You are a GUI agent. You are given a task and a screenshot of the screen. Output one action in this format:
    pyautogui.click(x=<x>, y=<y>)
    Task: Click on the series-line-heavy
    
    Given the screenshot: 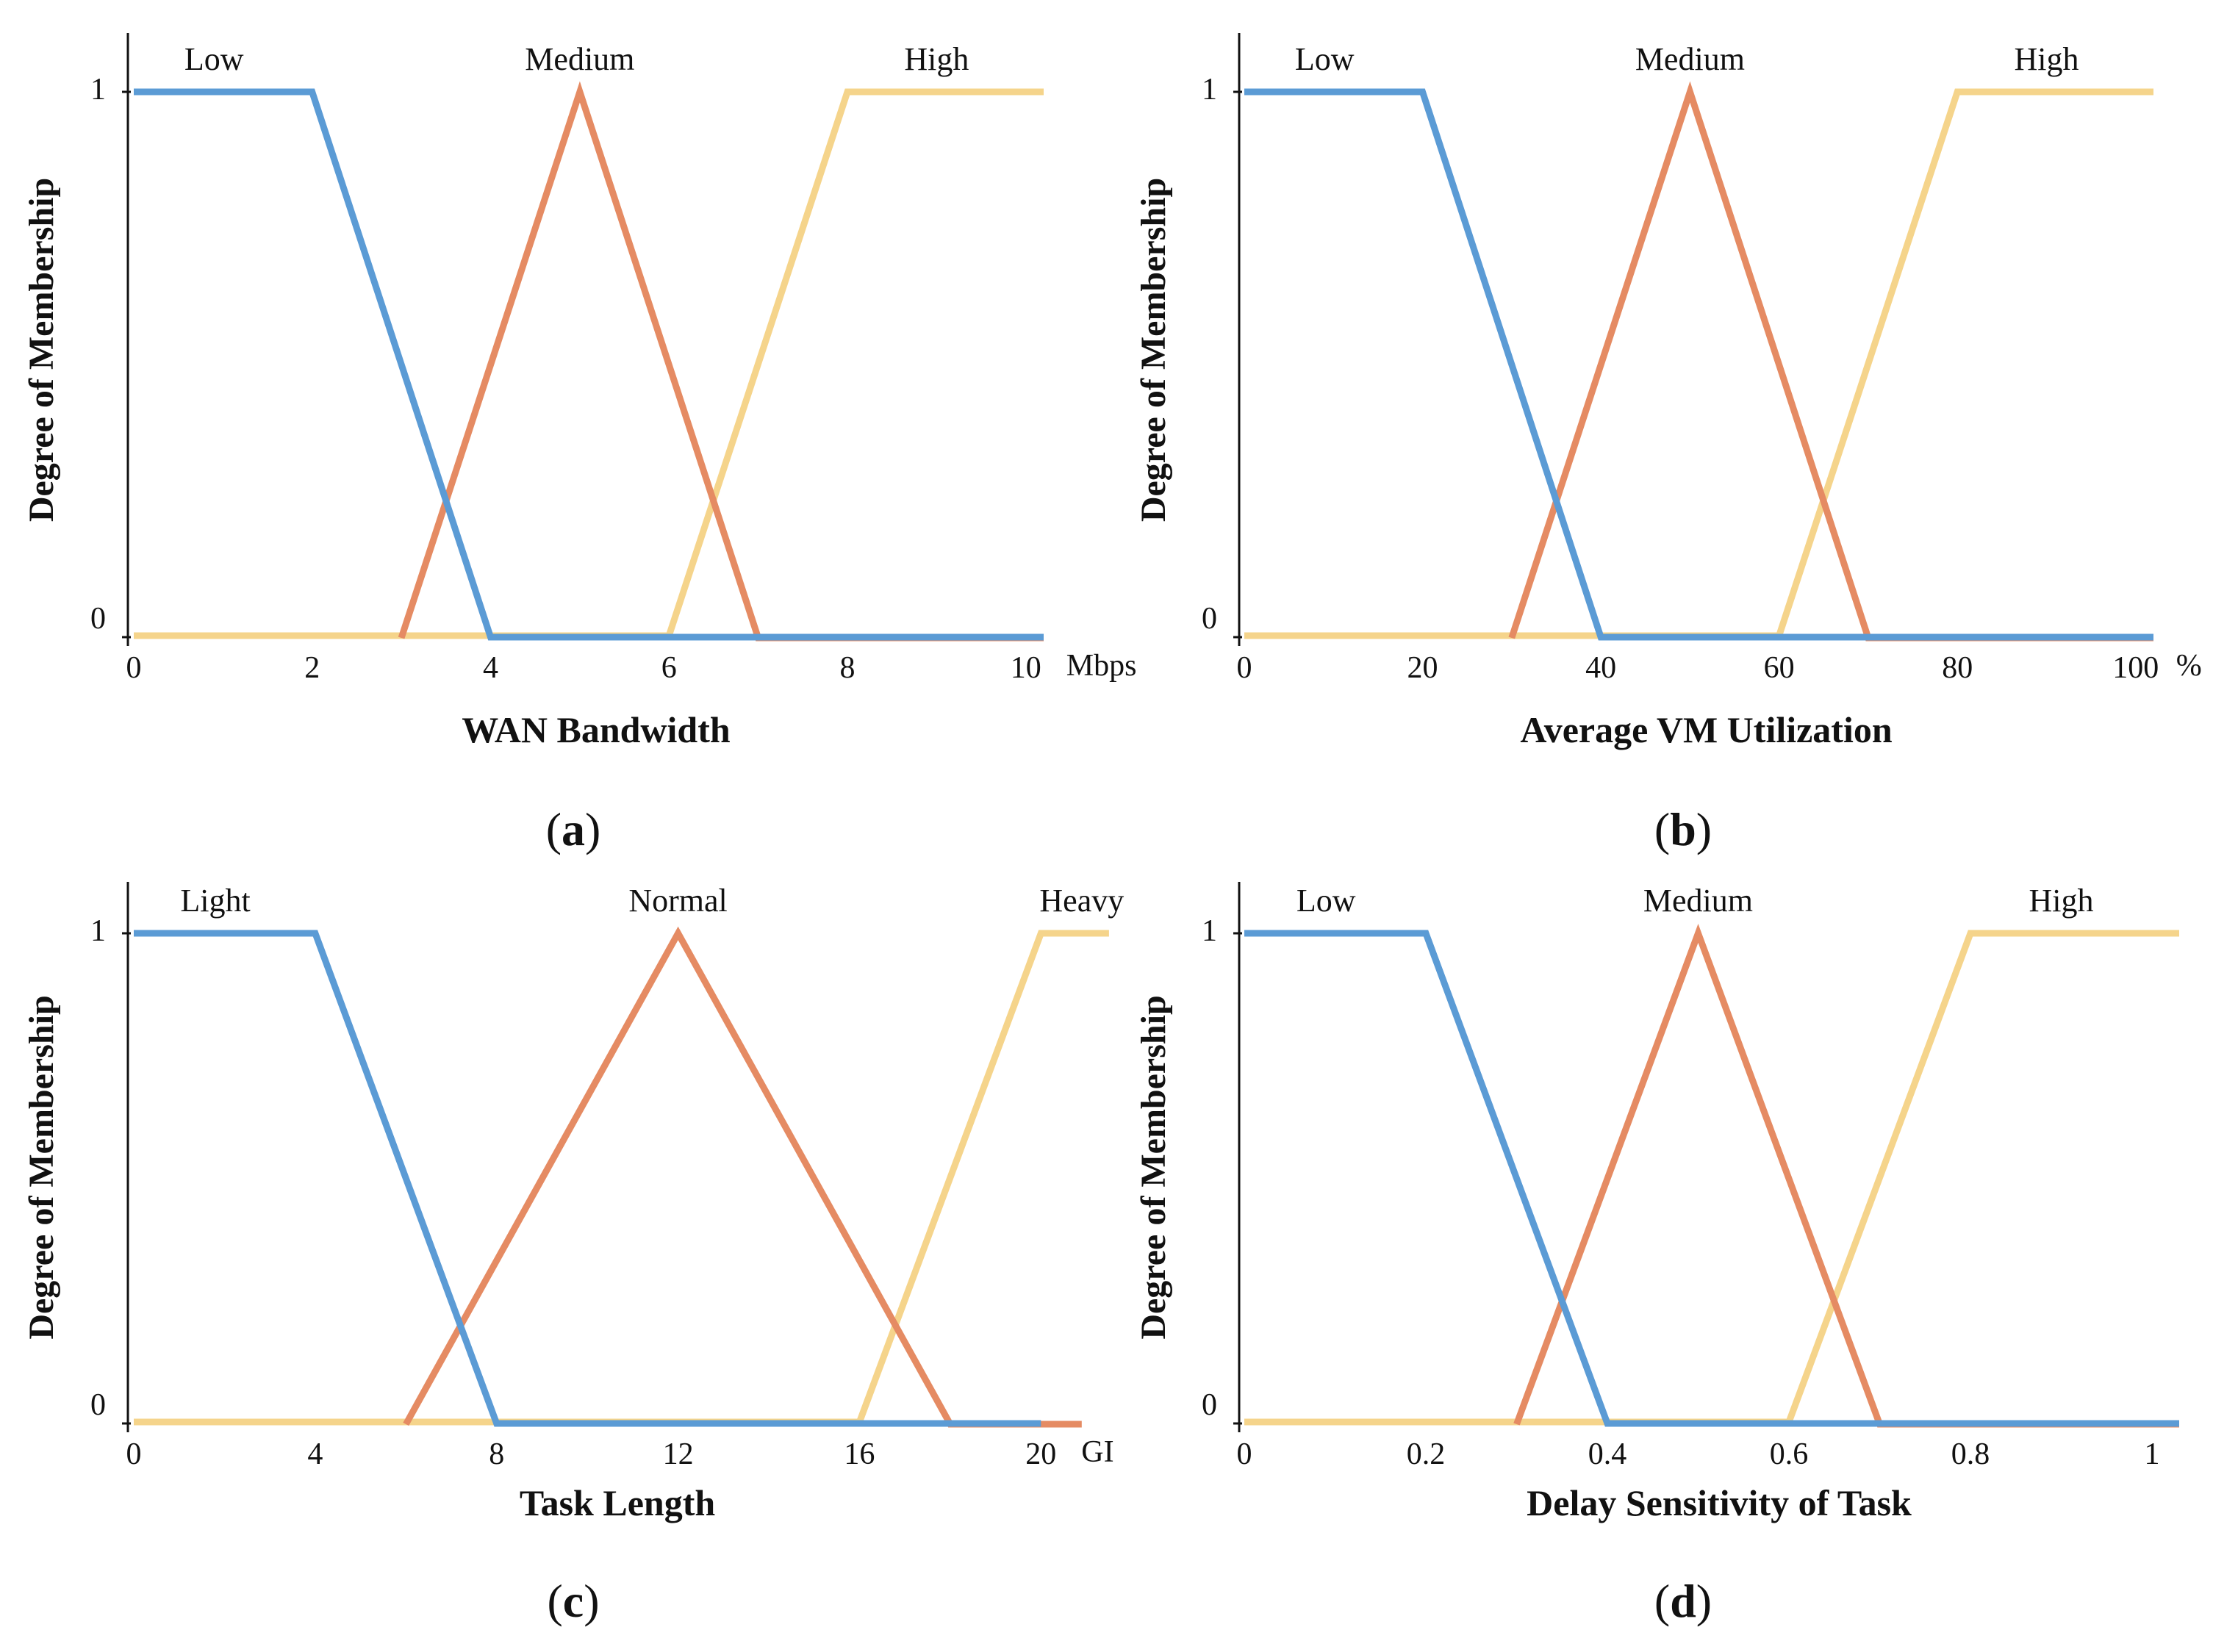 What is the action you would take?
    pyautogui.click(x=621, y=1178)
    